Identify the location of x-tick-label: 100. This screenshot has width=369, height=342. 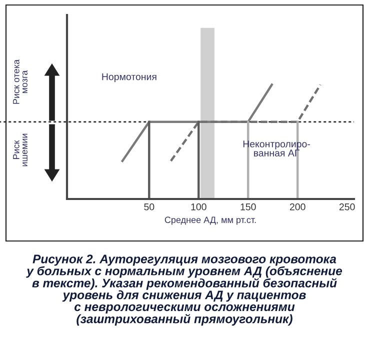
(198, 206).